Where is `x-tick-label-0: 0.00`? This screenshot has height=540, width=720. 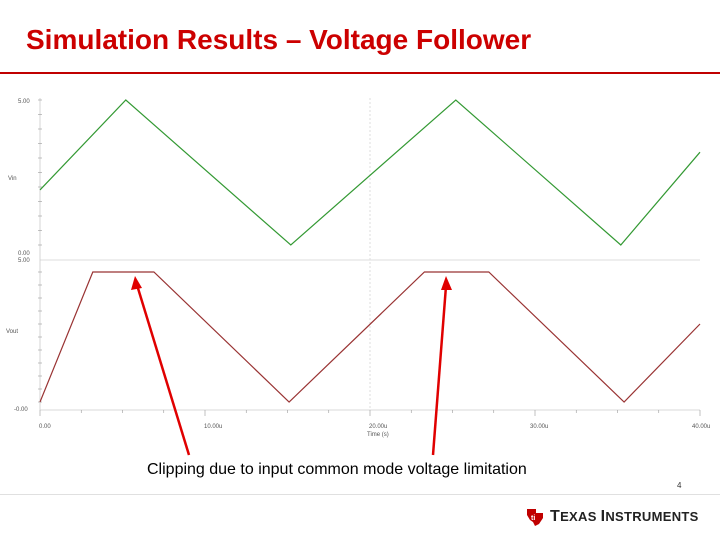
x-tick-label-0: 0.00 is located at coordinates (45, 427).